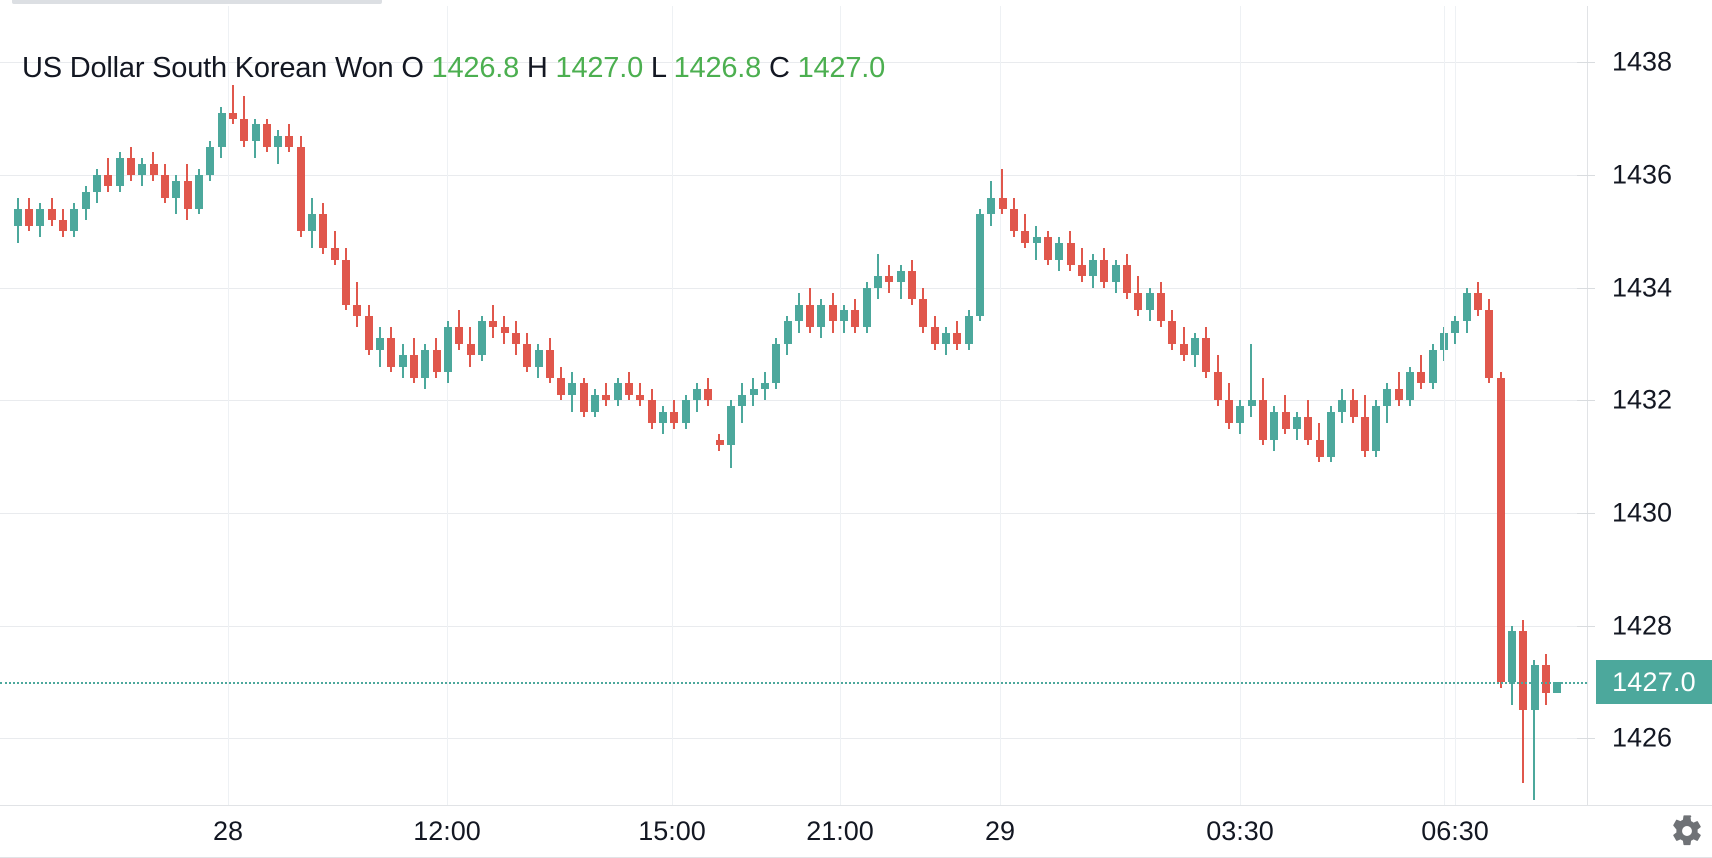 The image size is (1712, 858). Describe the element at coordinates (856, 805) in the screenshot. I see `plot-bottom-border` at that location.